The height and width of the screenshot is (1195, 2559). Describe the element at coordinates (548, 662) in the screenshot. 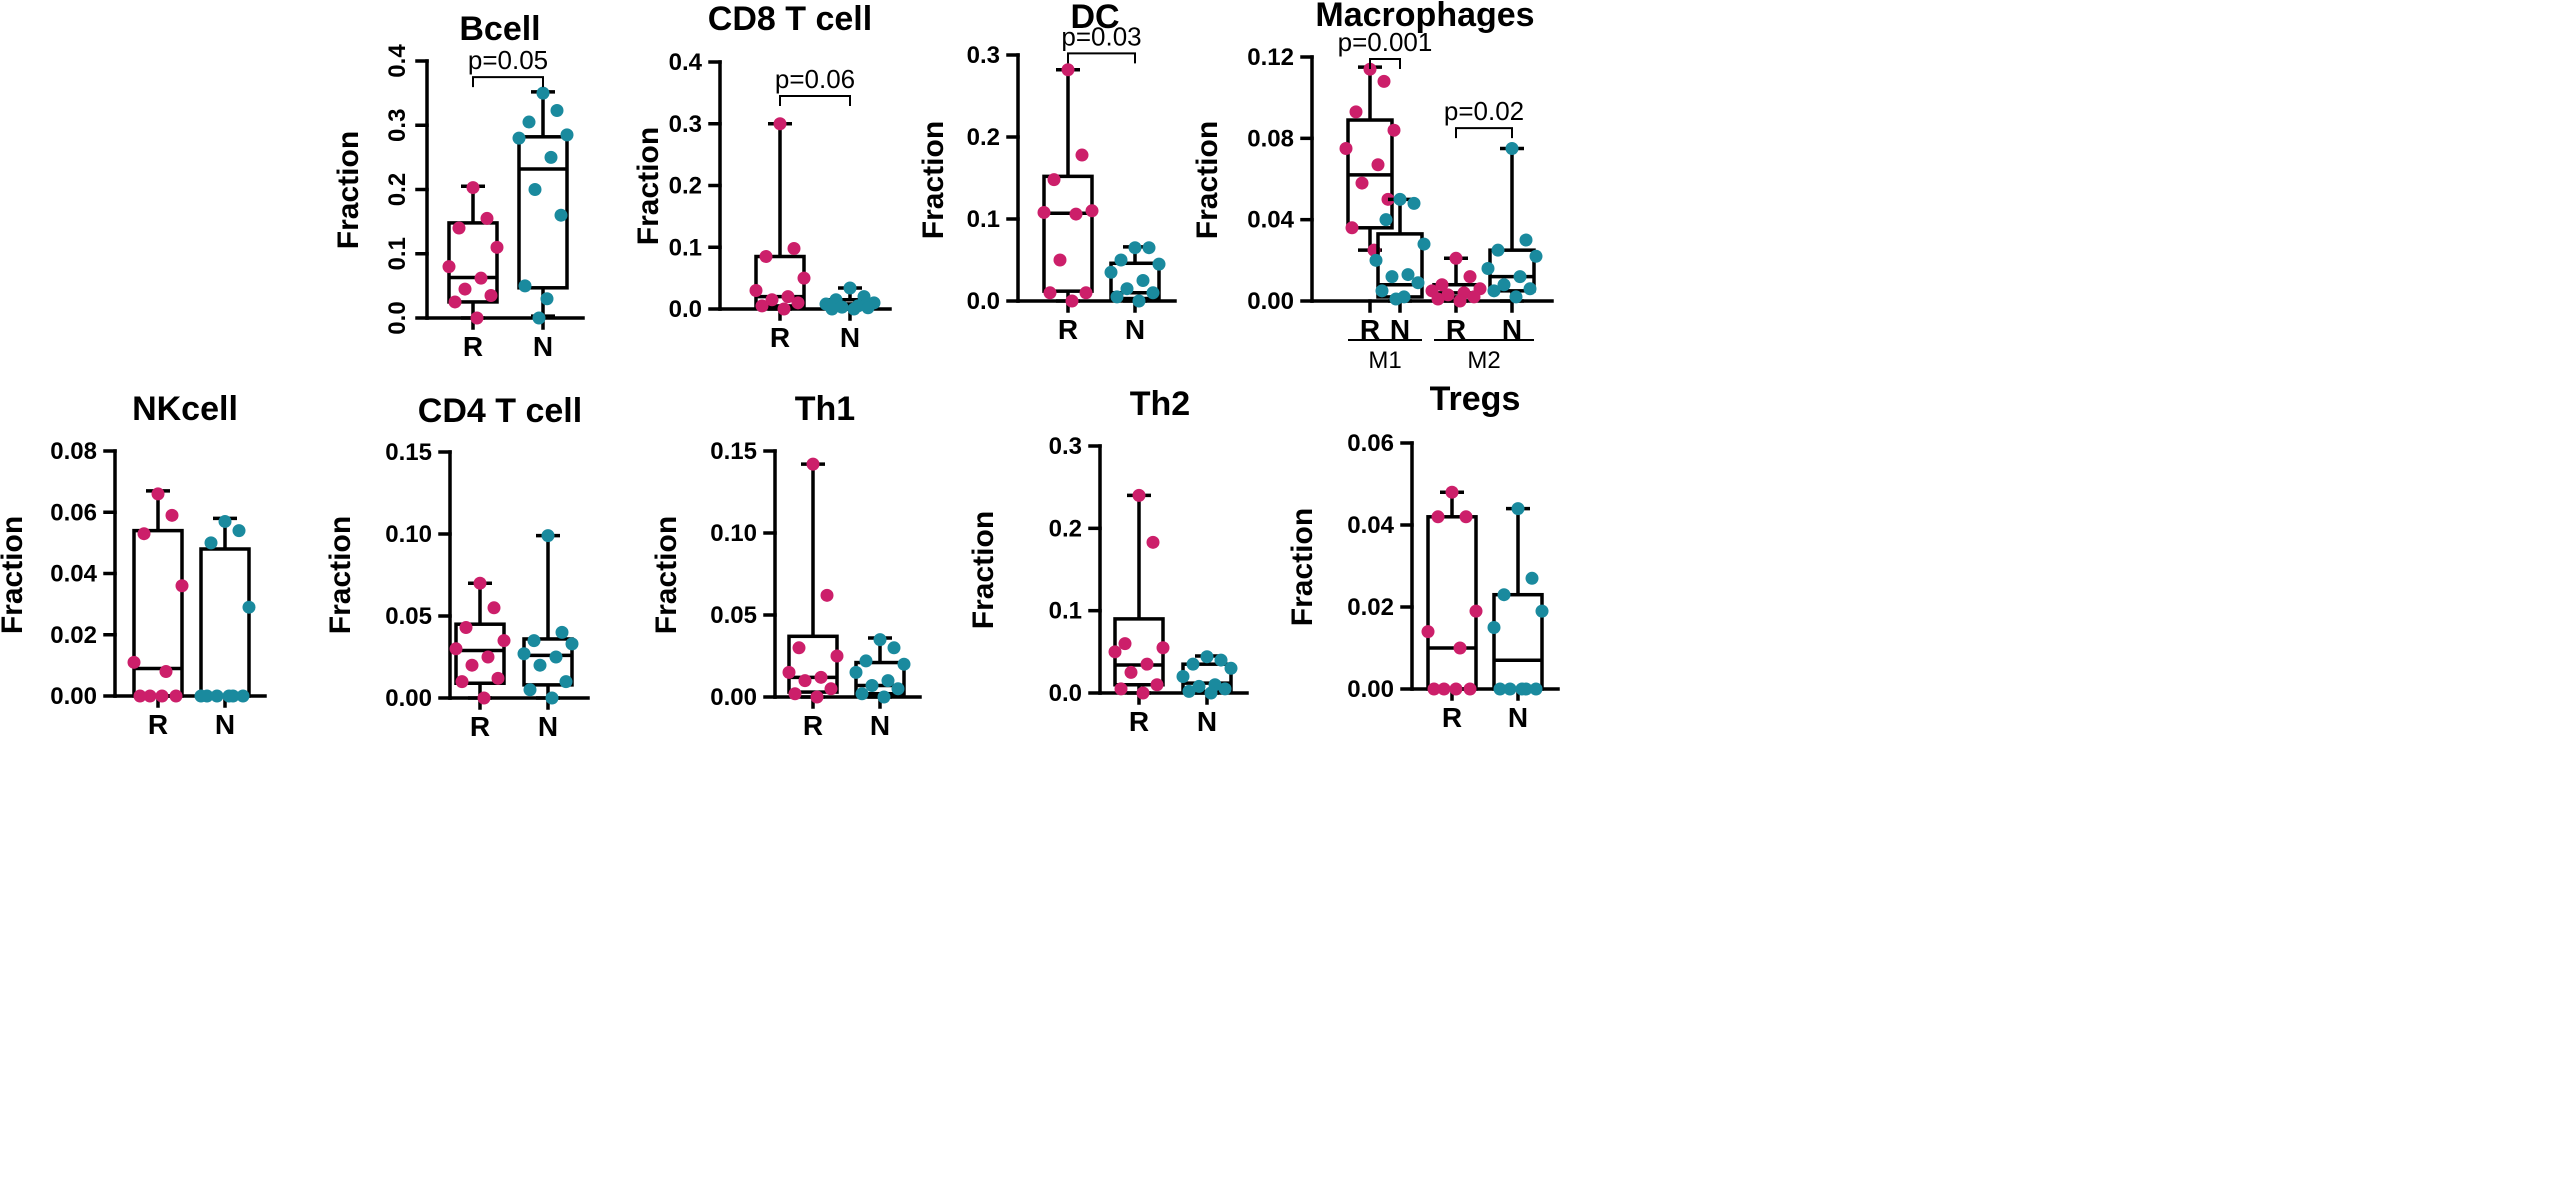

I see `box-iqr` at that location.